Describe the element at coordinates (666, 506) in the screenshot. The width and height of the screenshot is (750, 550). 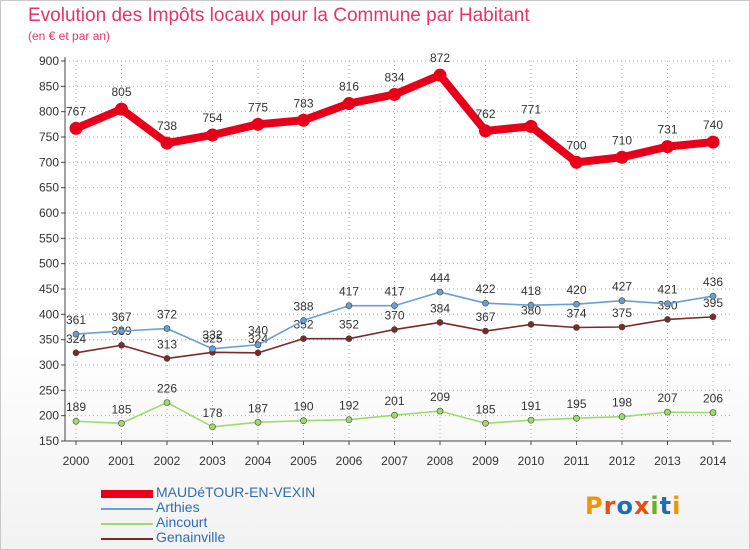
I see `logo-letter: t` at that location.